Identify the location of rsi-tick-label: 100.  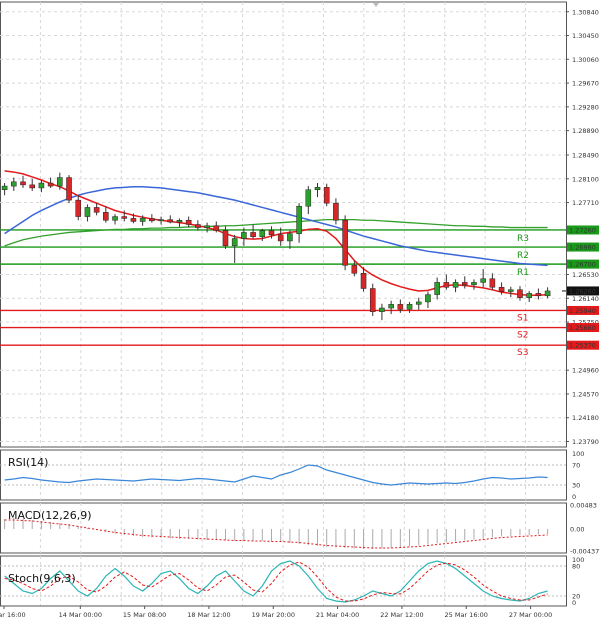
(578, 454).